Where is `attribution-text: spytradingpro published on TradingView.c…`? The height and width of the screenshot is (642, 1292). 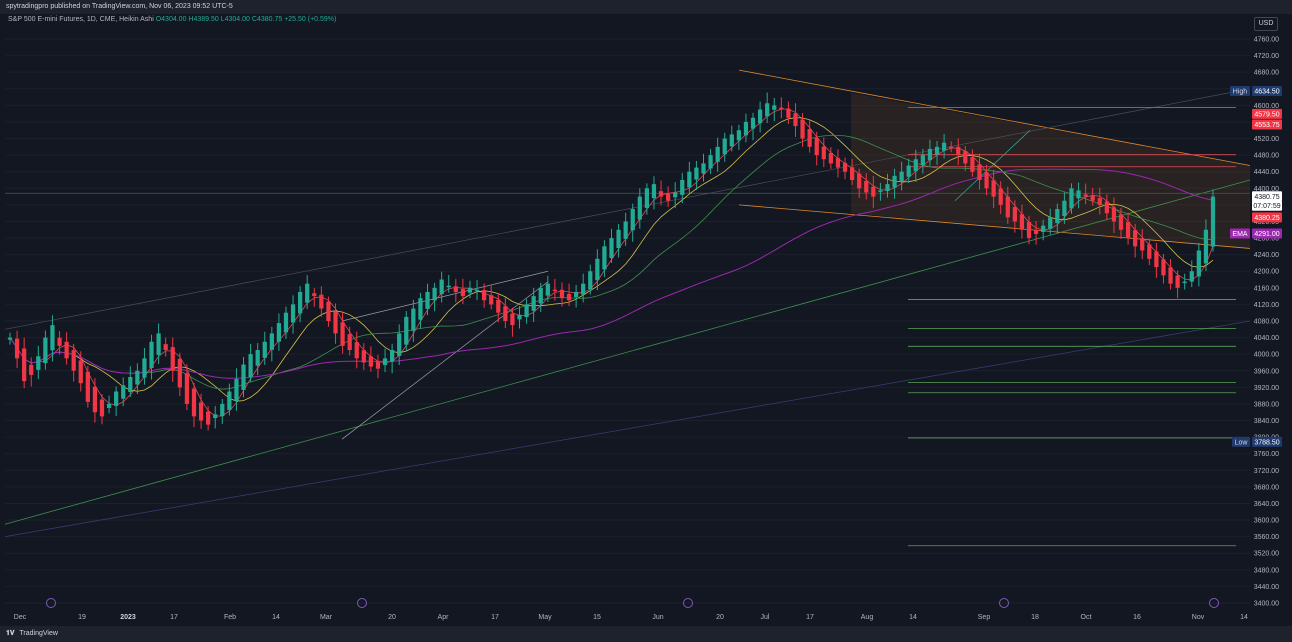
attribution-text: spytradingpro published on TradingView.c… is located at coordinates (119, 6).